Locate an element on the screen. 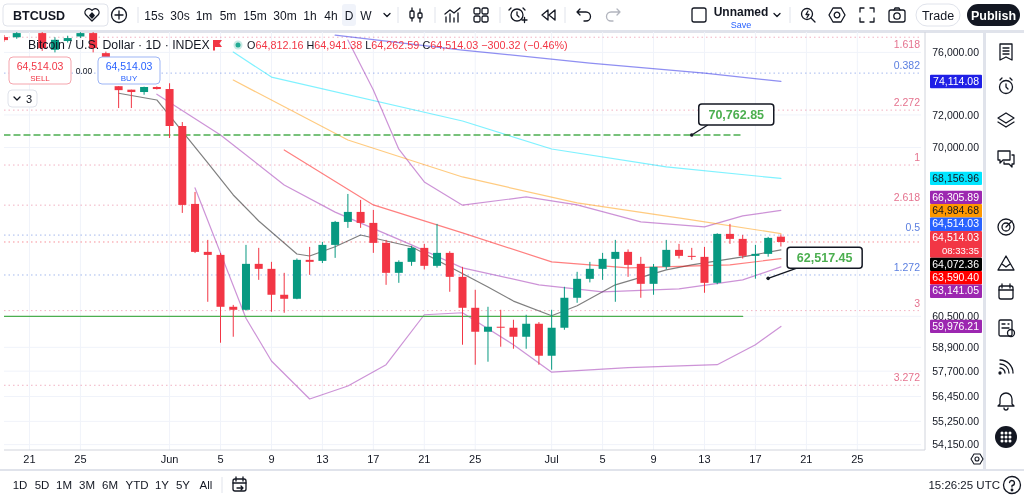 This screenshot has height=498, width=1024. text: 1D is located at coordinates (20, 485).